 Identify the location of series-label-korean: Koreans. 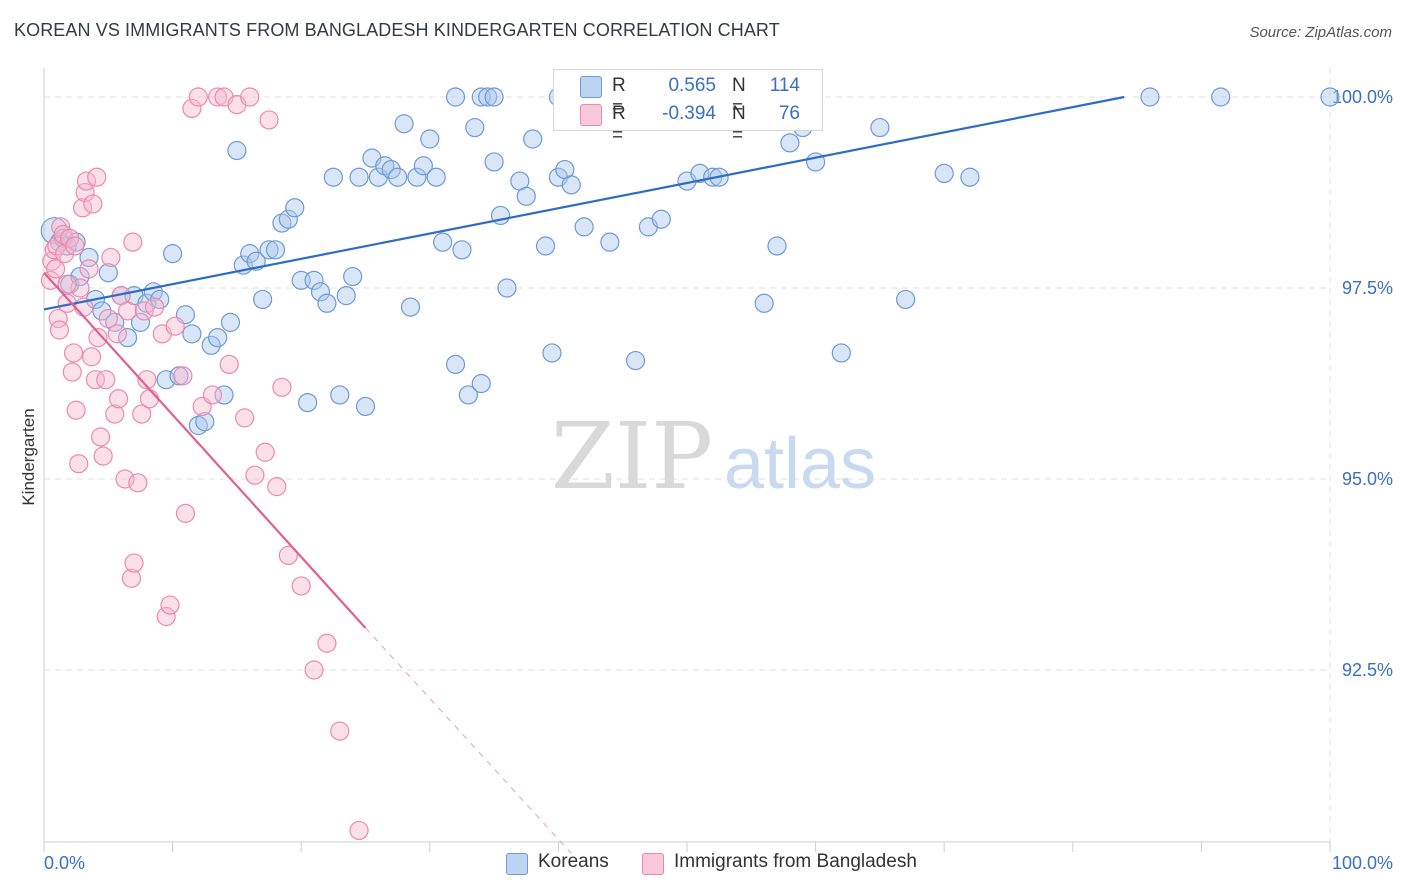
(573, 861).